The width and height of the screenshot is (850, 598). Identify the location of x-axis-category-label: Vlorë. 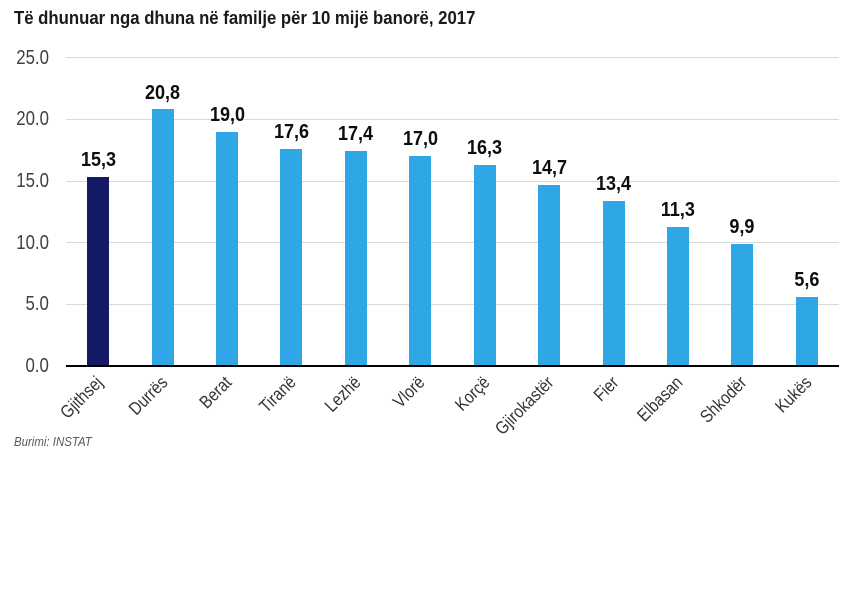
(409, 391).